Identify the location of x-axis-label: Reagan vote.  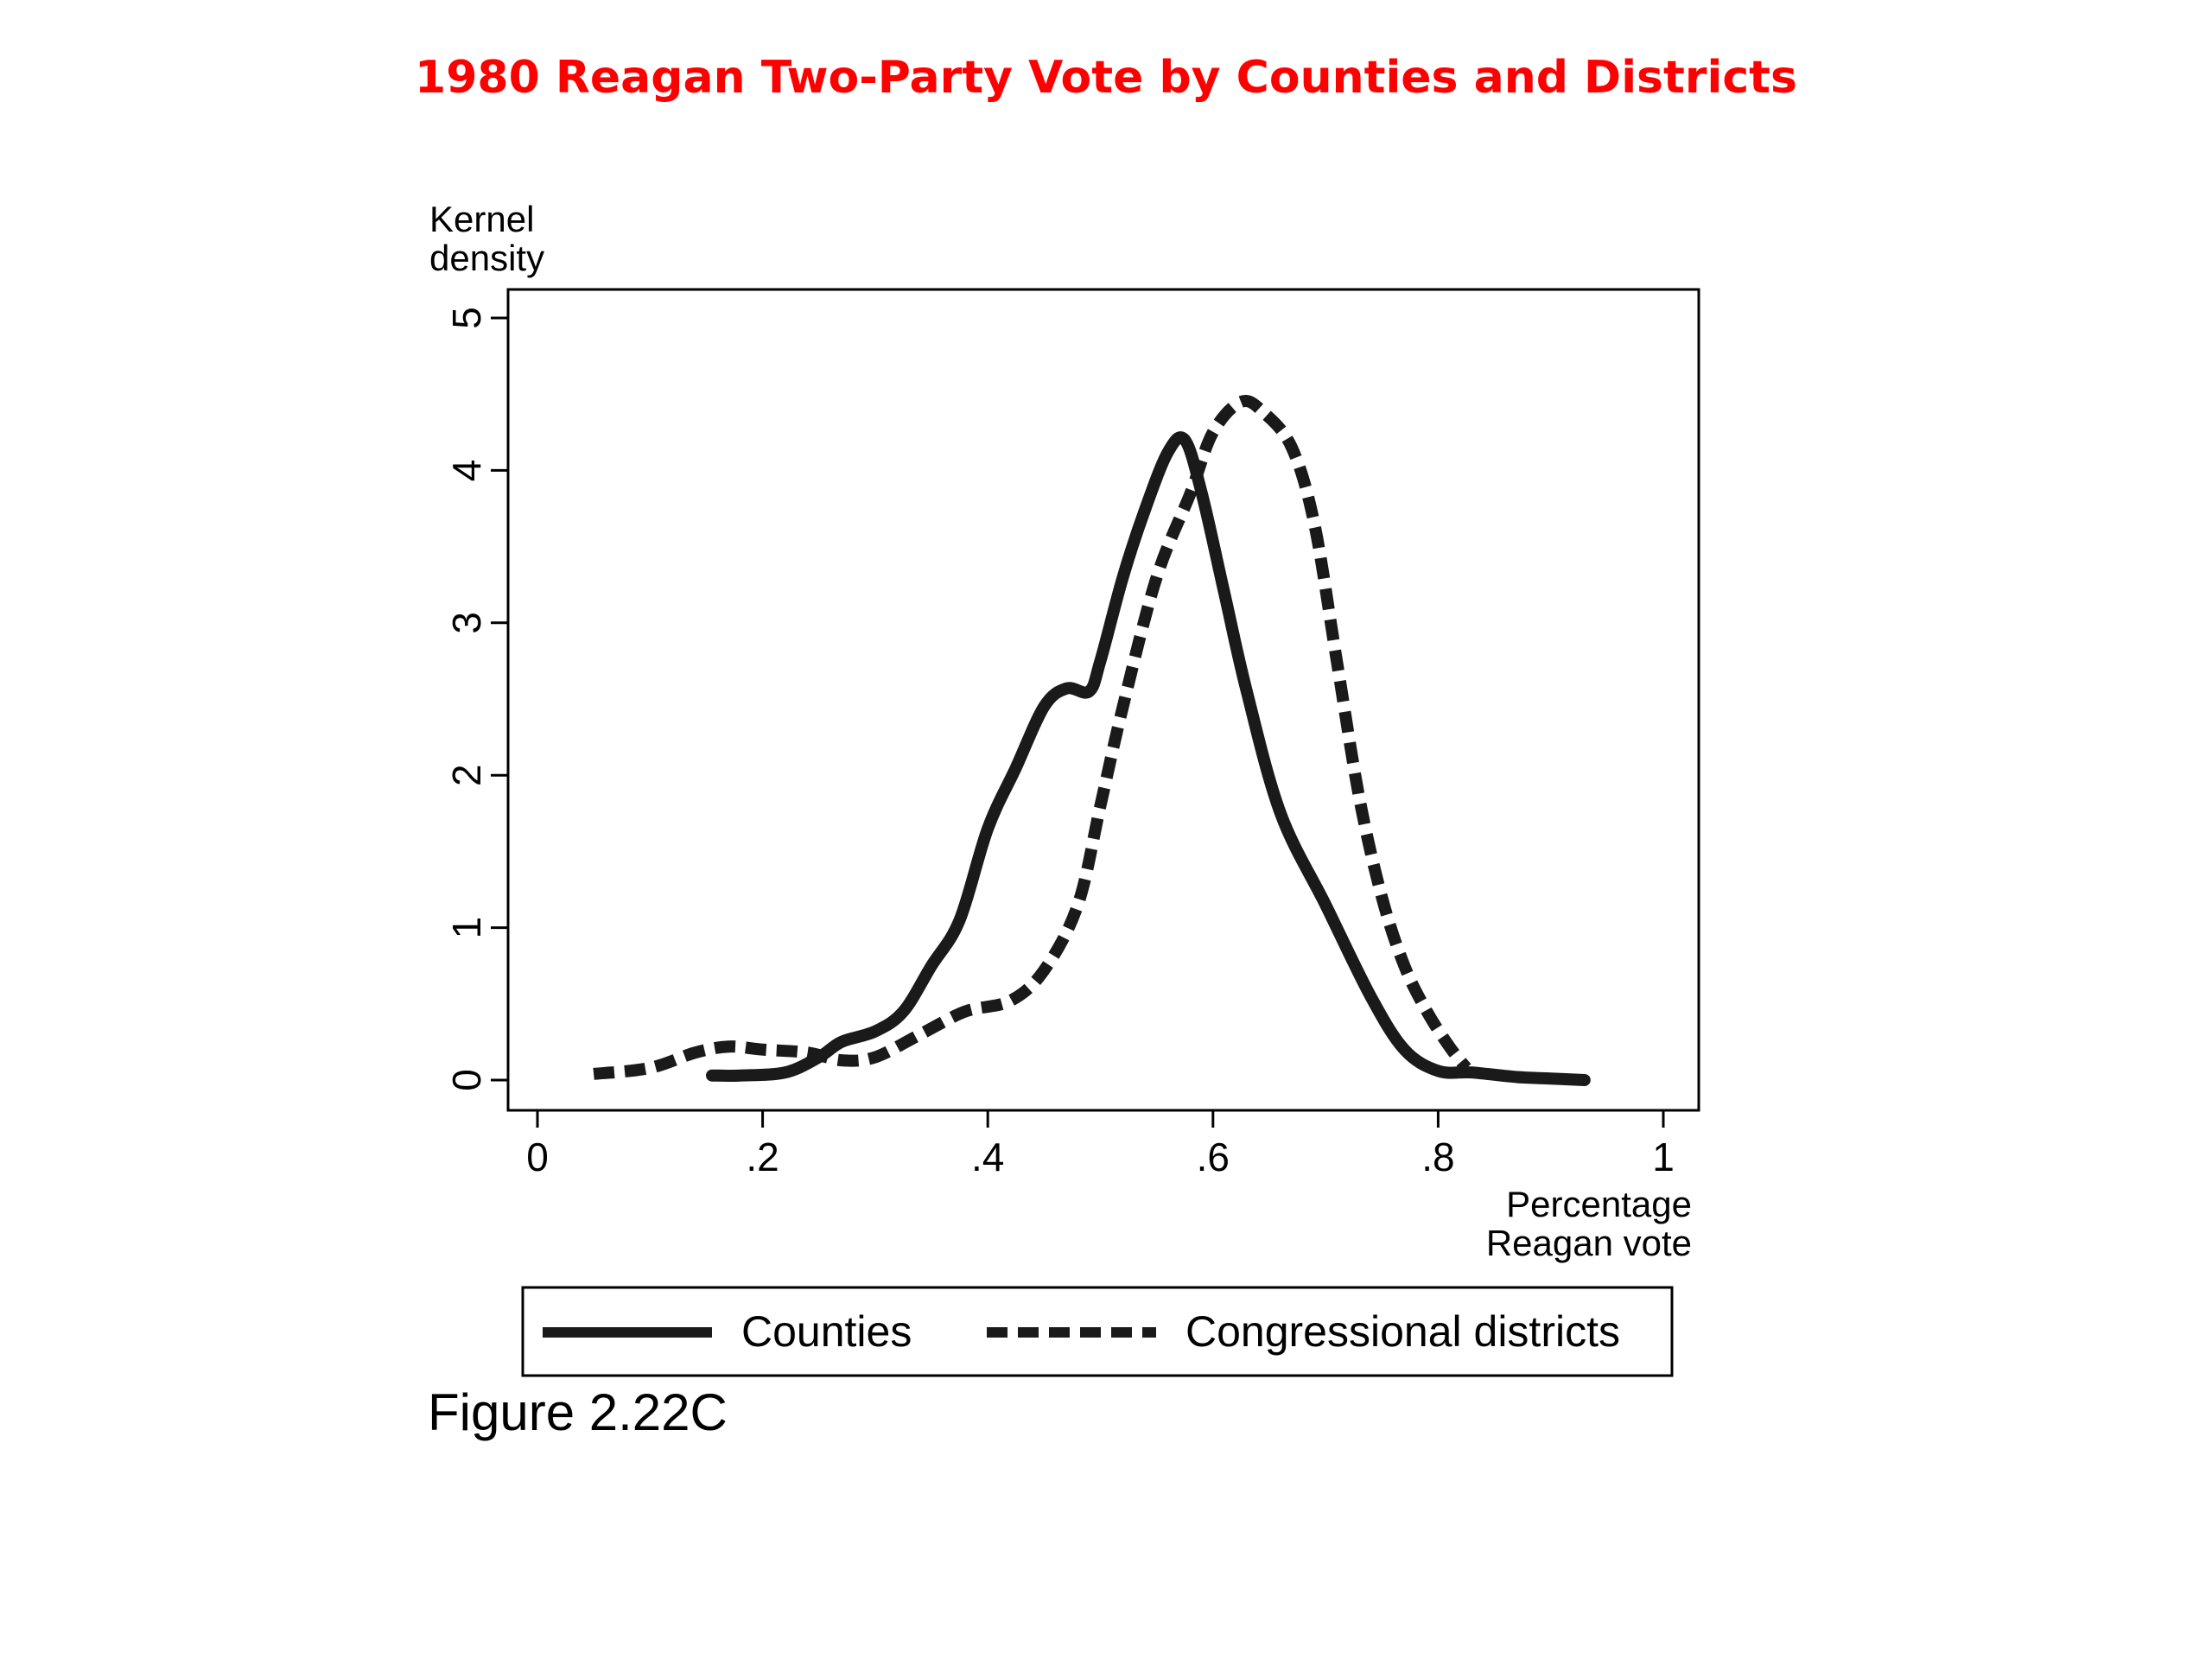
(1589, 1243).